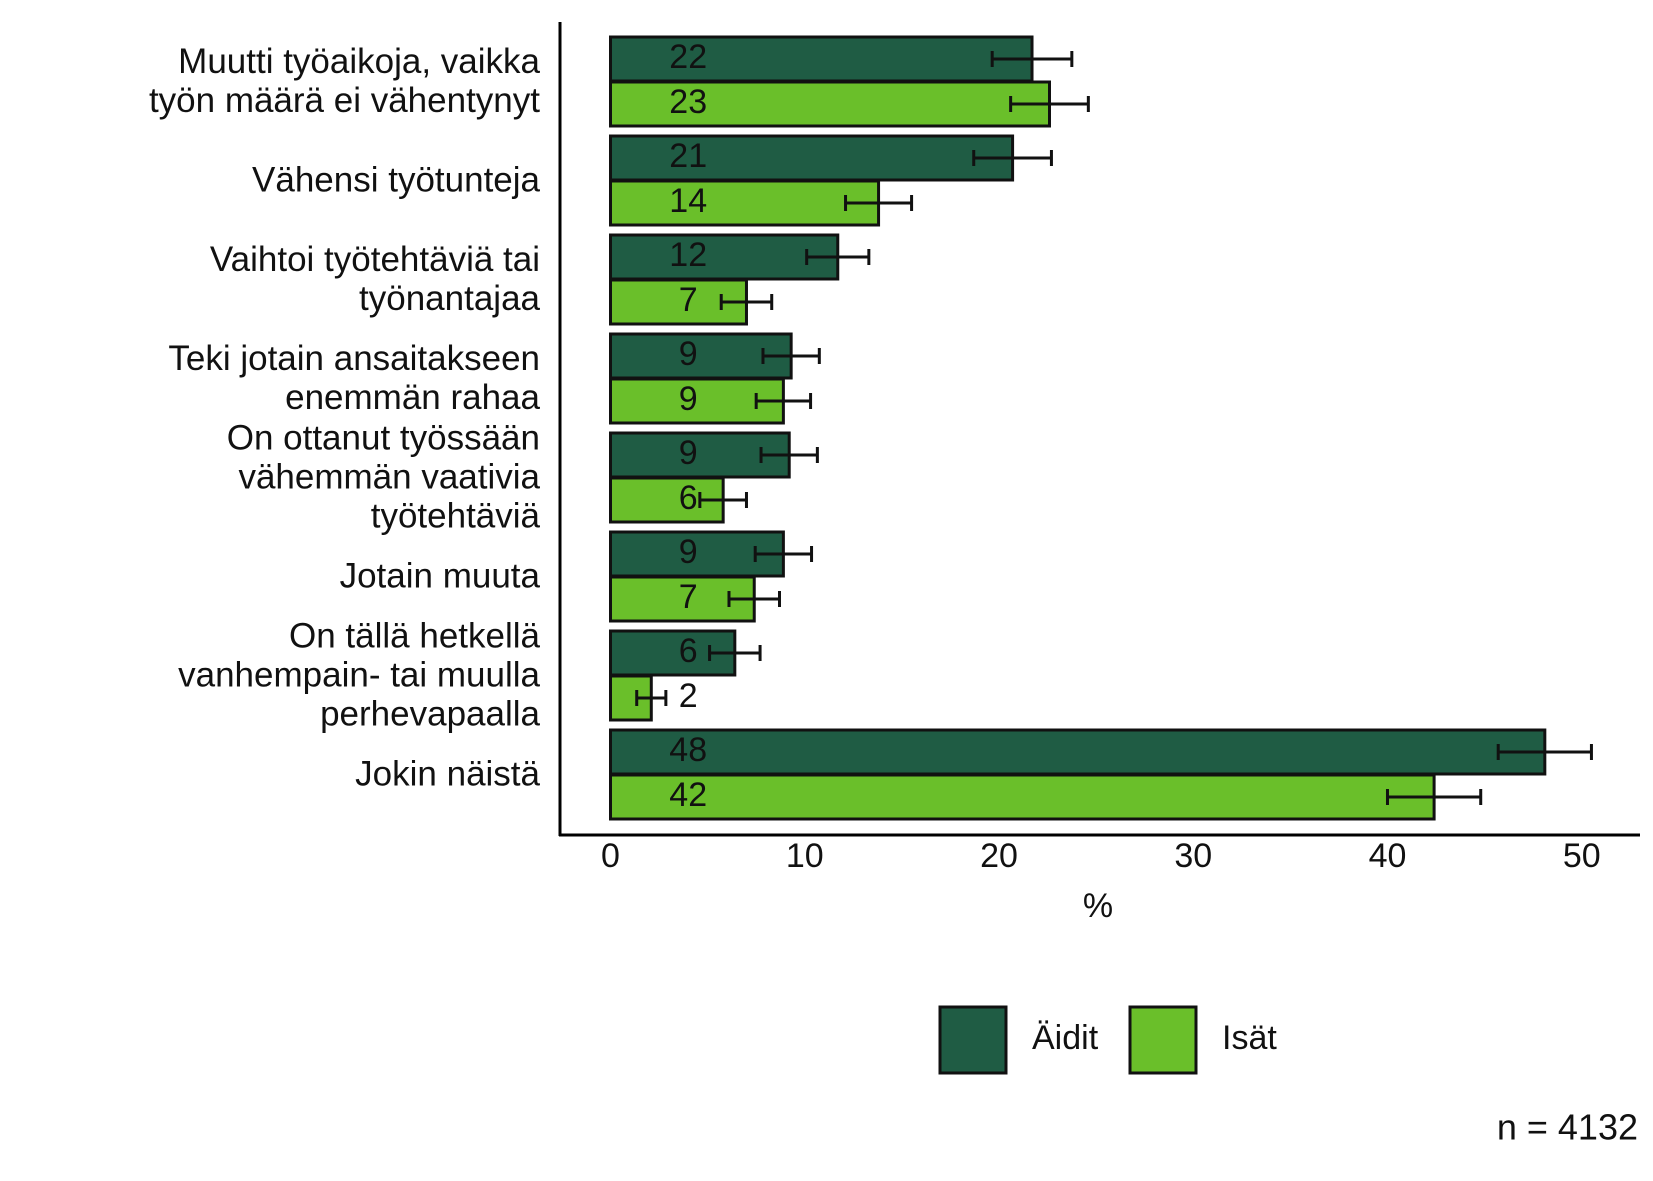 This screenshot has height=1181, width=1653. What do you see at coordinates (1065, 1038) in the screenshot?
I see `legend-label: Äidit` at bounding box center [1065, 1038].